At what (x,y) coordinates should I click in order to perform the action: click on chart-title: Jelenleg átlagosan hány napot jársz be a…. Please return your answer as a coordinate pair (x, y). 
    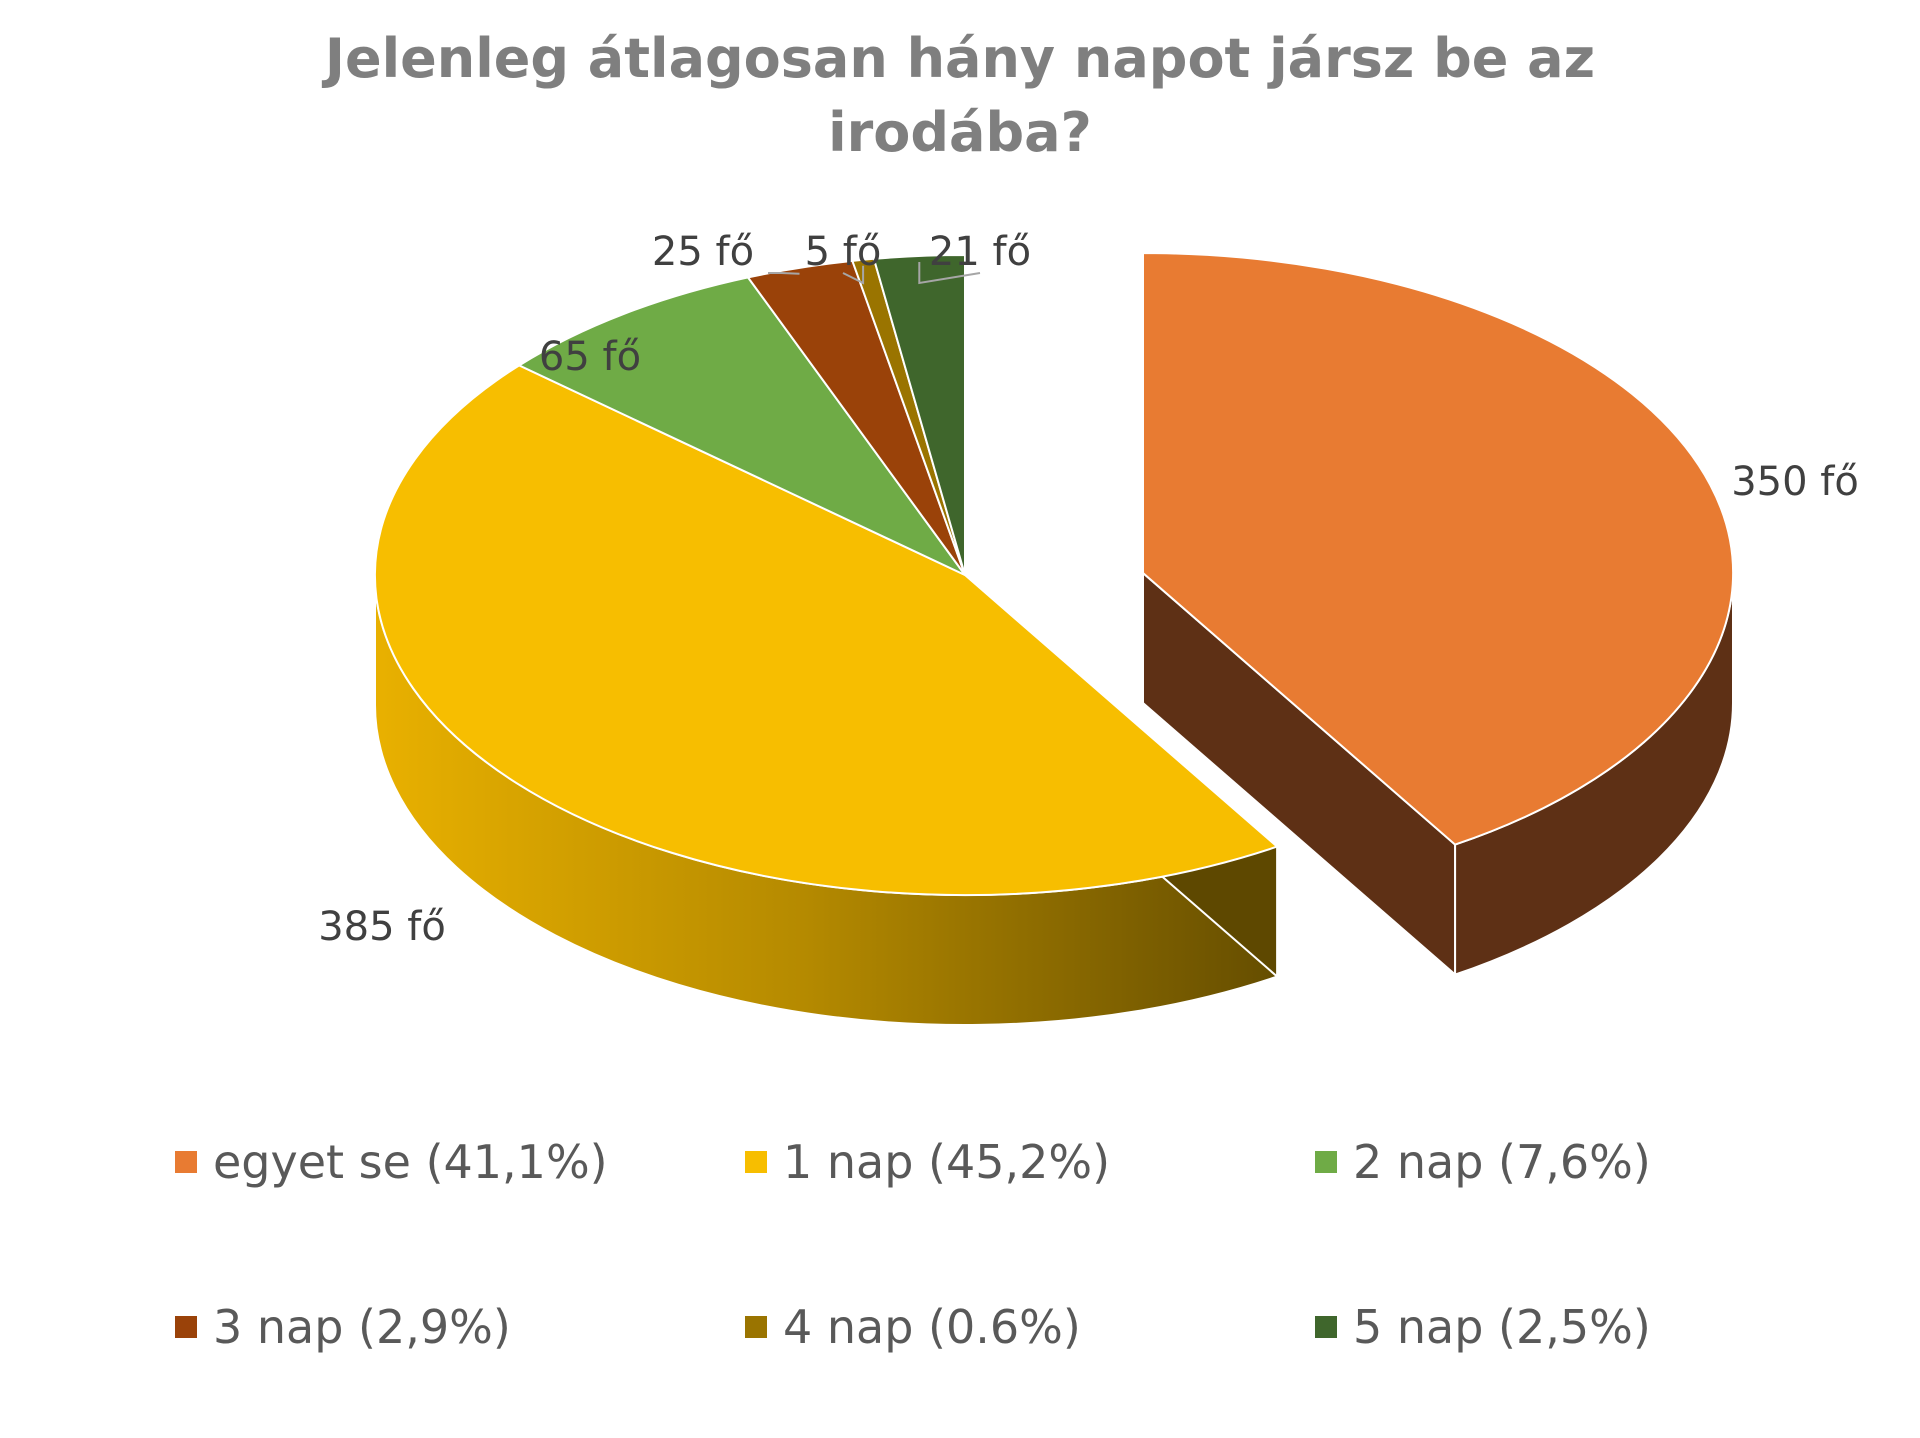
    Looking at the image, I should click on (960, 96).